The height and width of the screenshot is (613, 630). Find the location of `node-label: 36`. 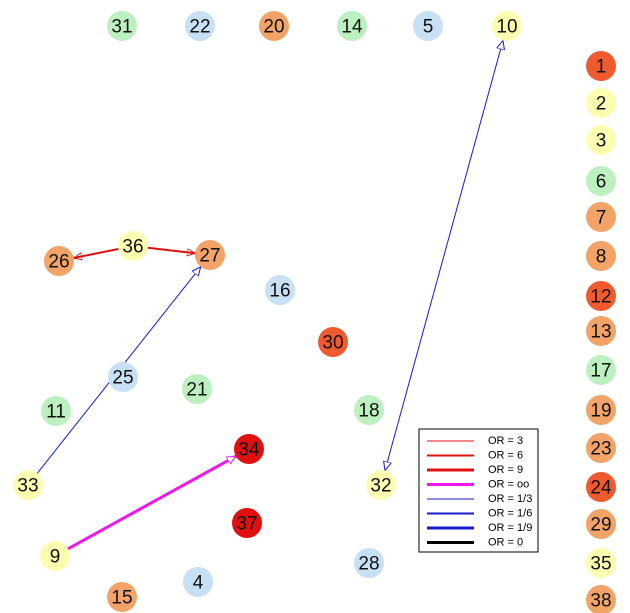

node-label: 36 is located at coordinates (132, 247).